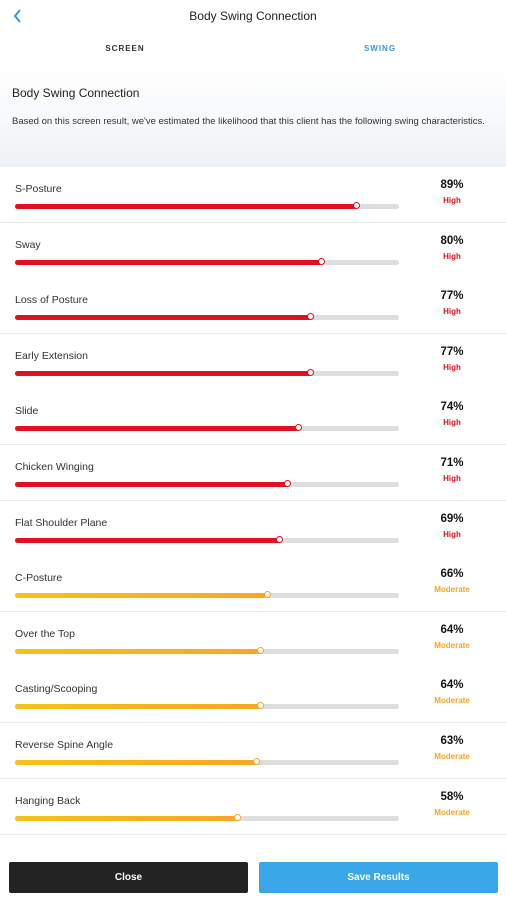 The width and height of the screenshot is (506, 900). I want to click on characteristic-name: Slide, so click(27, 411).